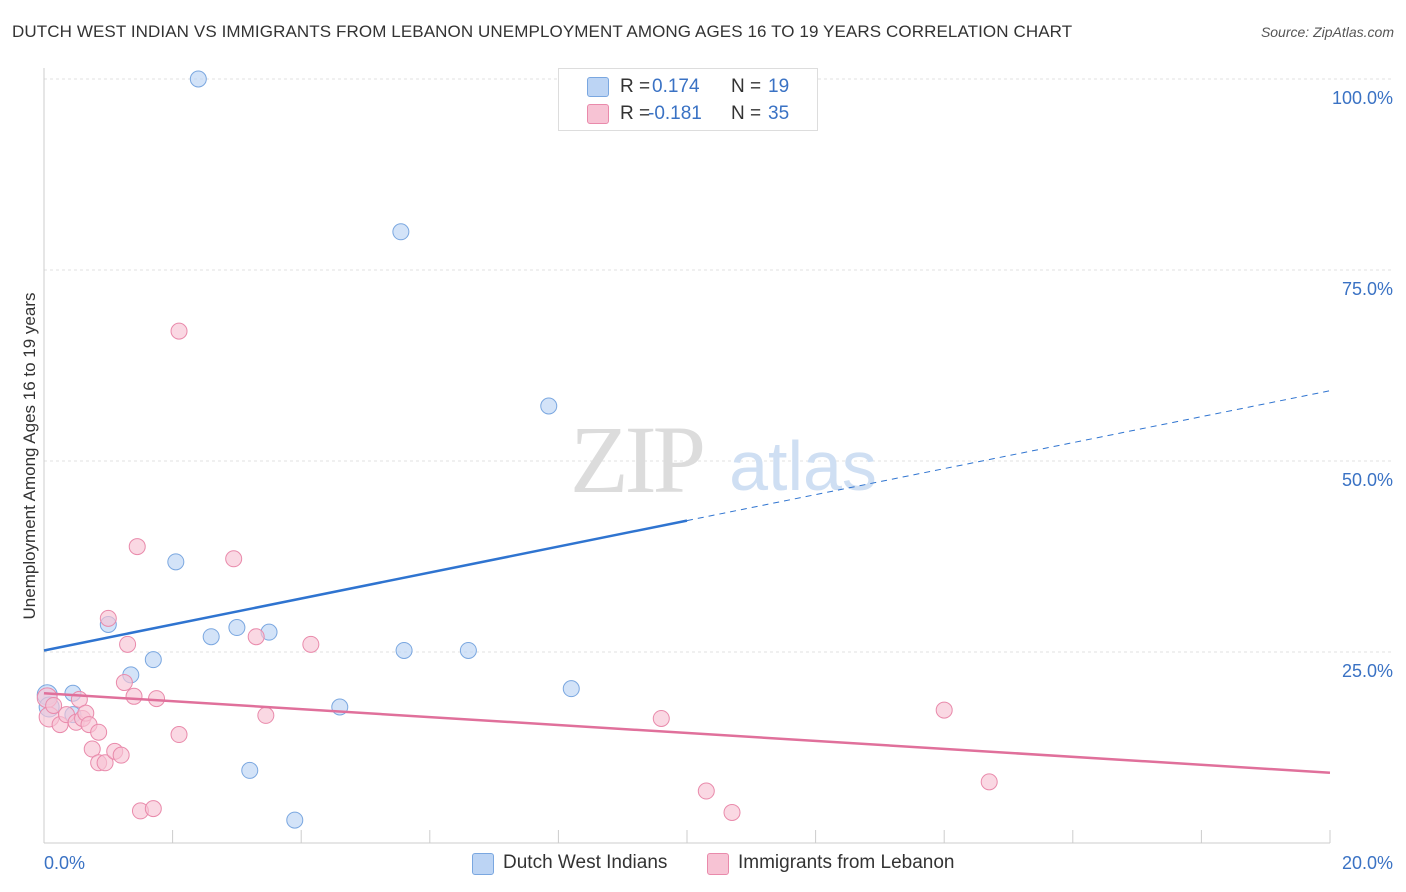 Image resolution: width=1406 pixels, height=892 pixels. I want to click on x-tick-label-left: 0.0%, so click(64, 863).